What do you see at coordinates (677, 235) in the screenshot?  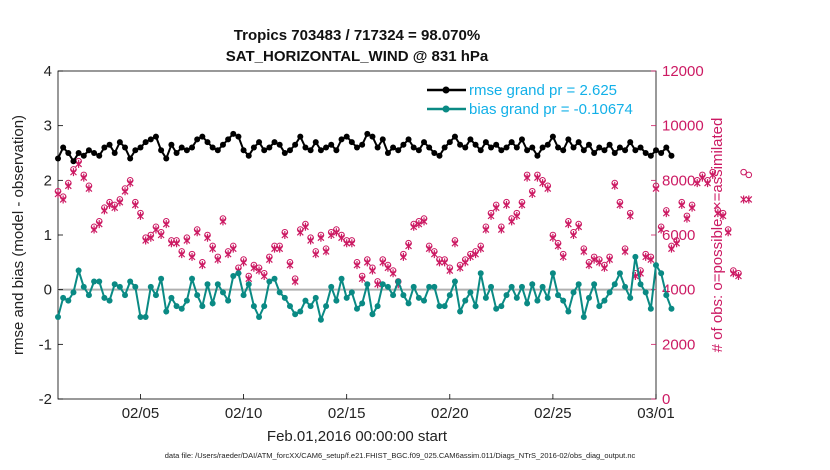 I see `right-axis-ticks: 12000 10000 8000 6000 4000 2000 0` at bounding box center [677, 235].